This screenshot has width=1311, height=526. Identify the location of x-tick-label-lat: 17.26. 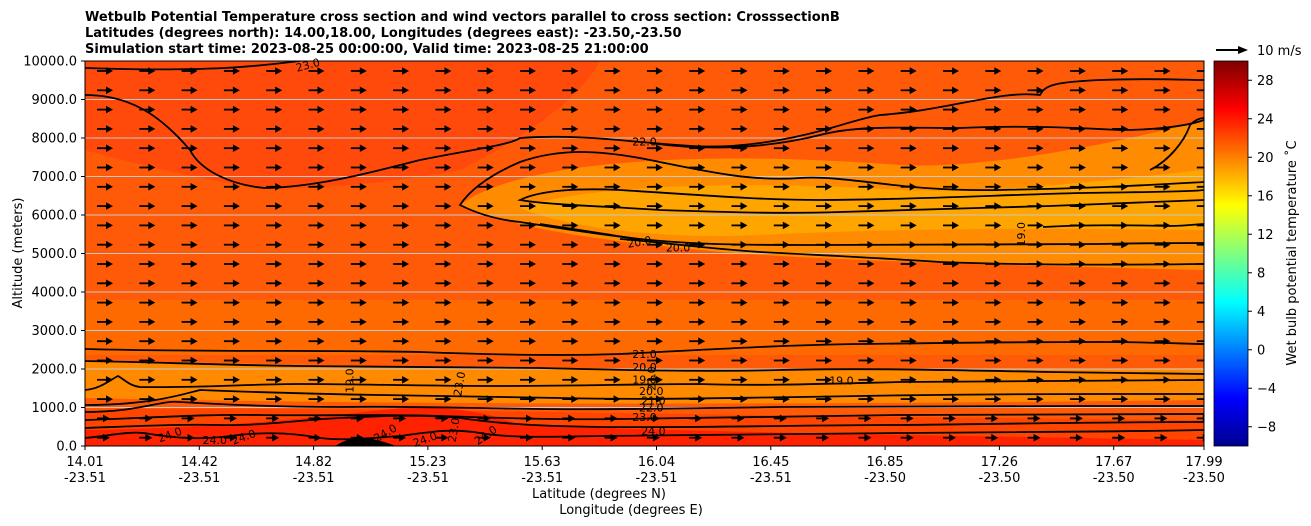
(999, 462).